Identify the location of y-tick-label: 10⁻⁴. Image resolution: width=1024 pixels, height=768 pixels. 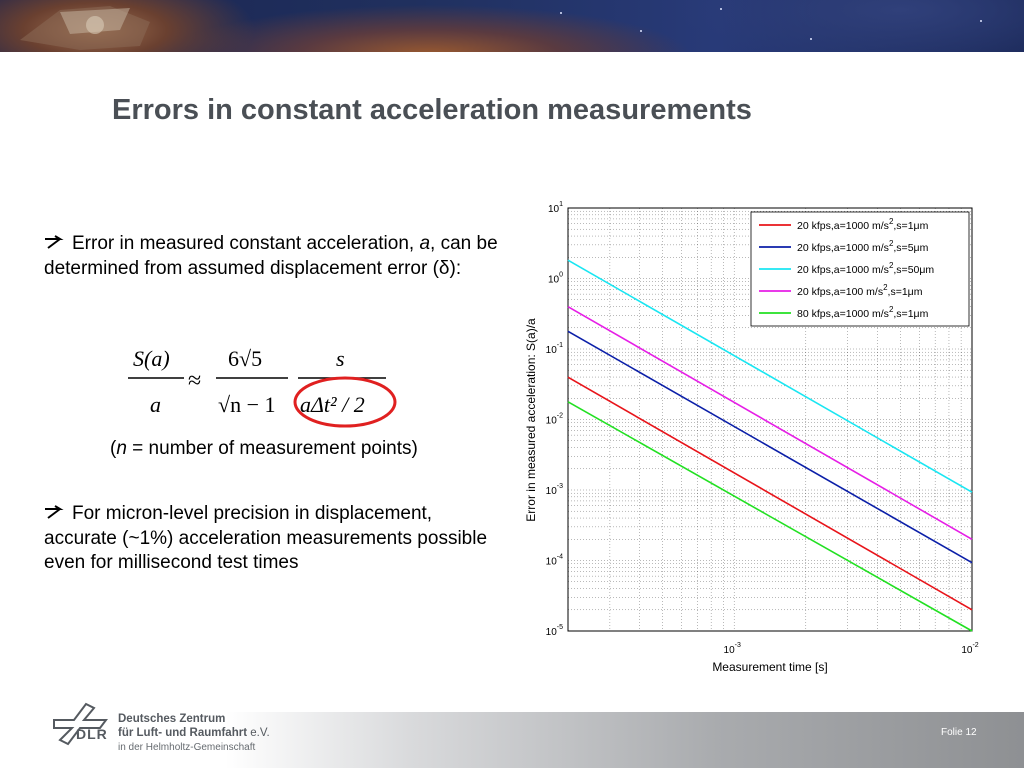
(554, 561).